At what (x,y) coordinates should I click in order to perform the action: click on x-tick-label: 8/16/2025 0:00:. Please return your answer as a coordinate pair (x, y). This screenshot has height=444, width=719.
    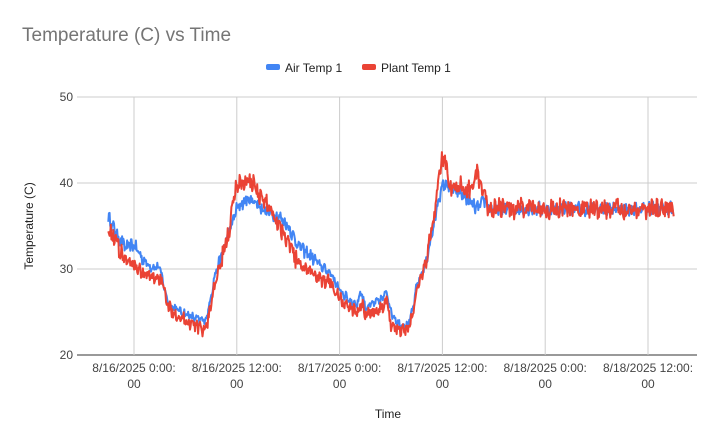
    Looking at the image, I should click on (133, 368).